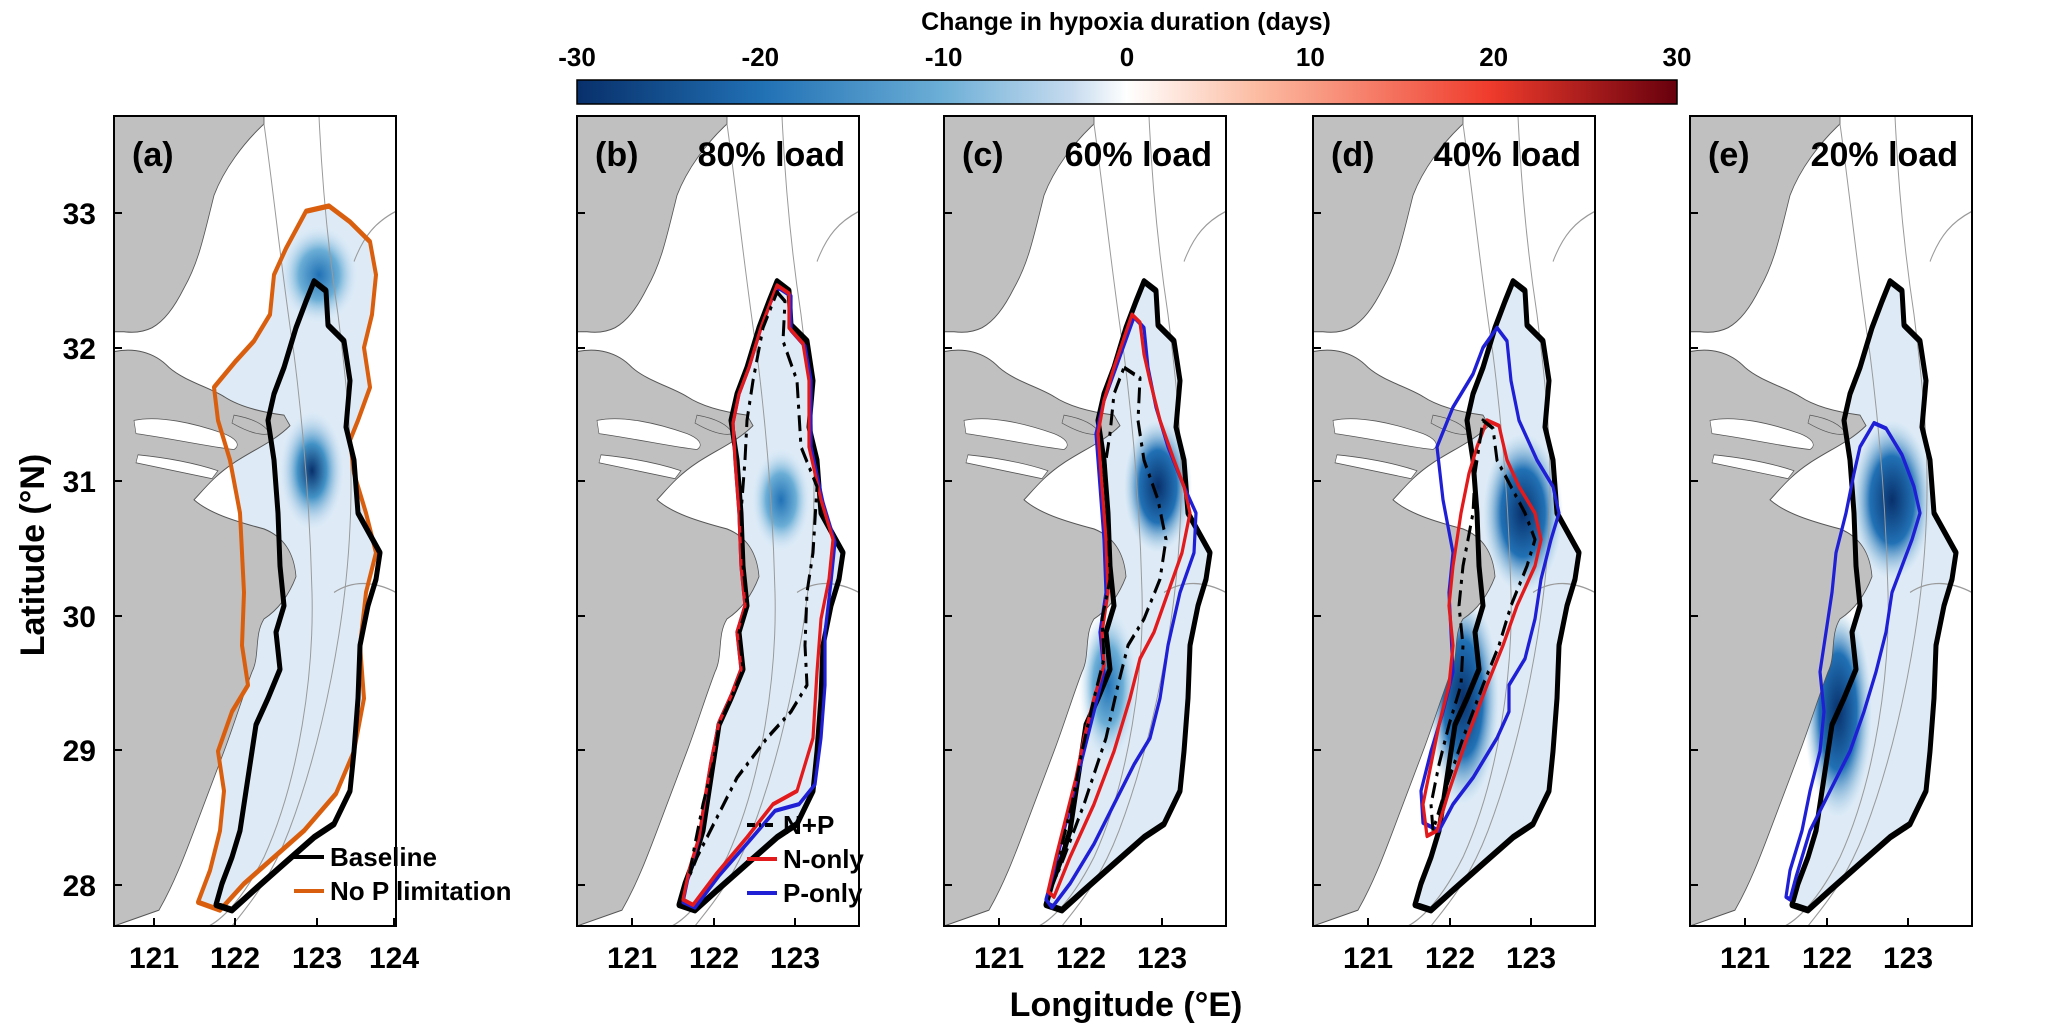  What do you see at coordinates (1126, 1005) in the screenshot?
I see `x-axis-label: Longitude (°E)` at bounding box center [1126, 1005].